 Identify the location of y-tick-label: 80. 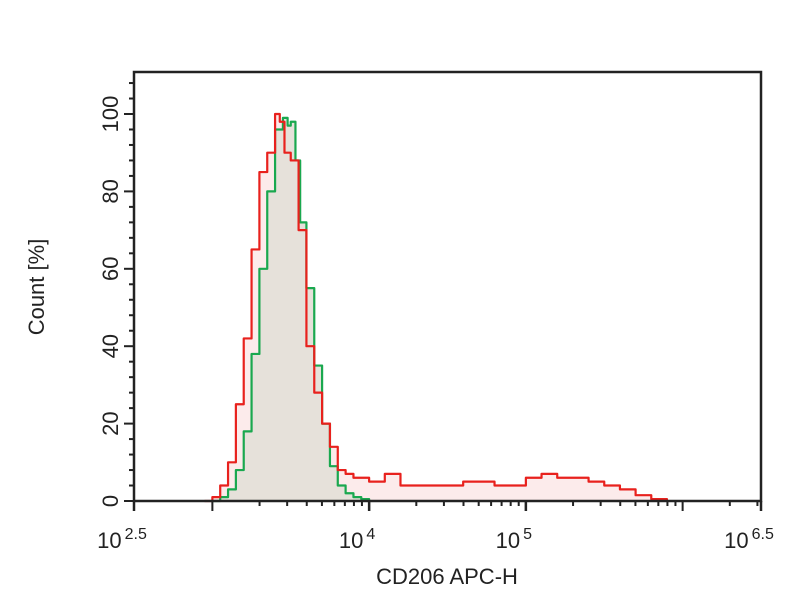
(110, 191).